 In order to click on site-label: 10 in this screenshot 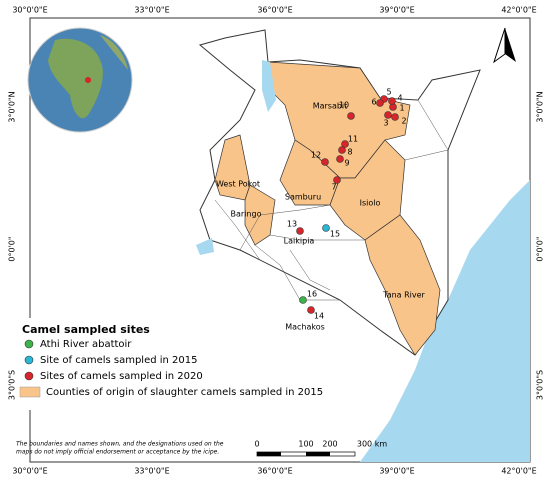, I will do `click(344, 105)`.